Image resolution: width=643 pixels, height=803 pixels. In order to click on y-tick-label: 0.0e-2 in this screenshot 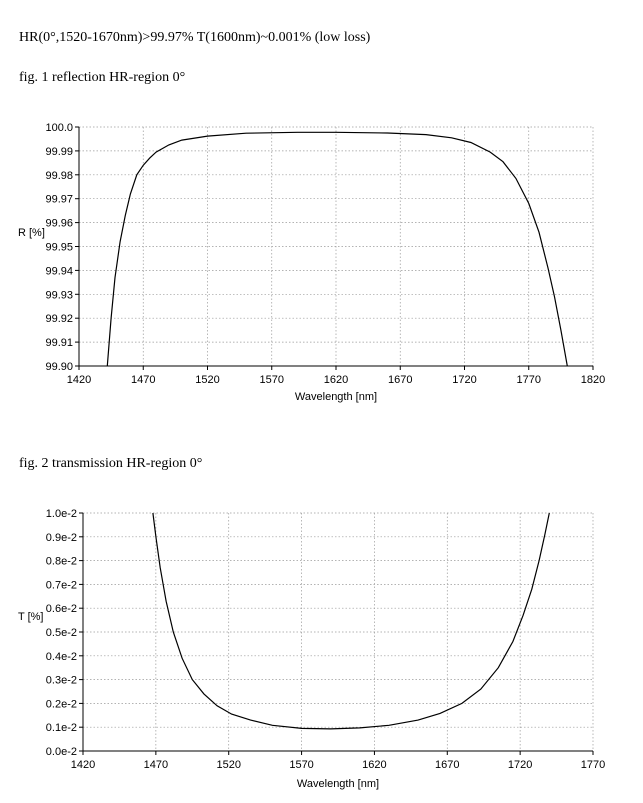, I will do `click(61, 752)`.